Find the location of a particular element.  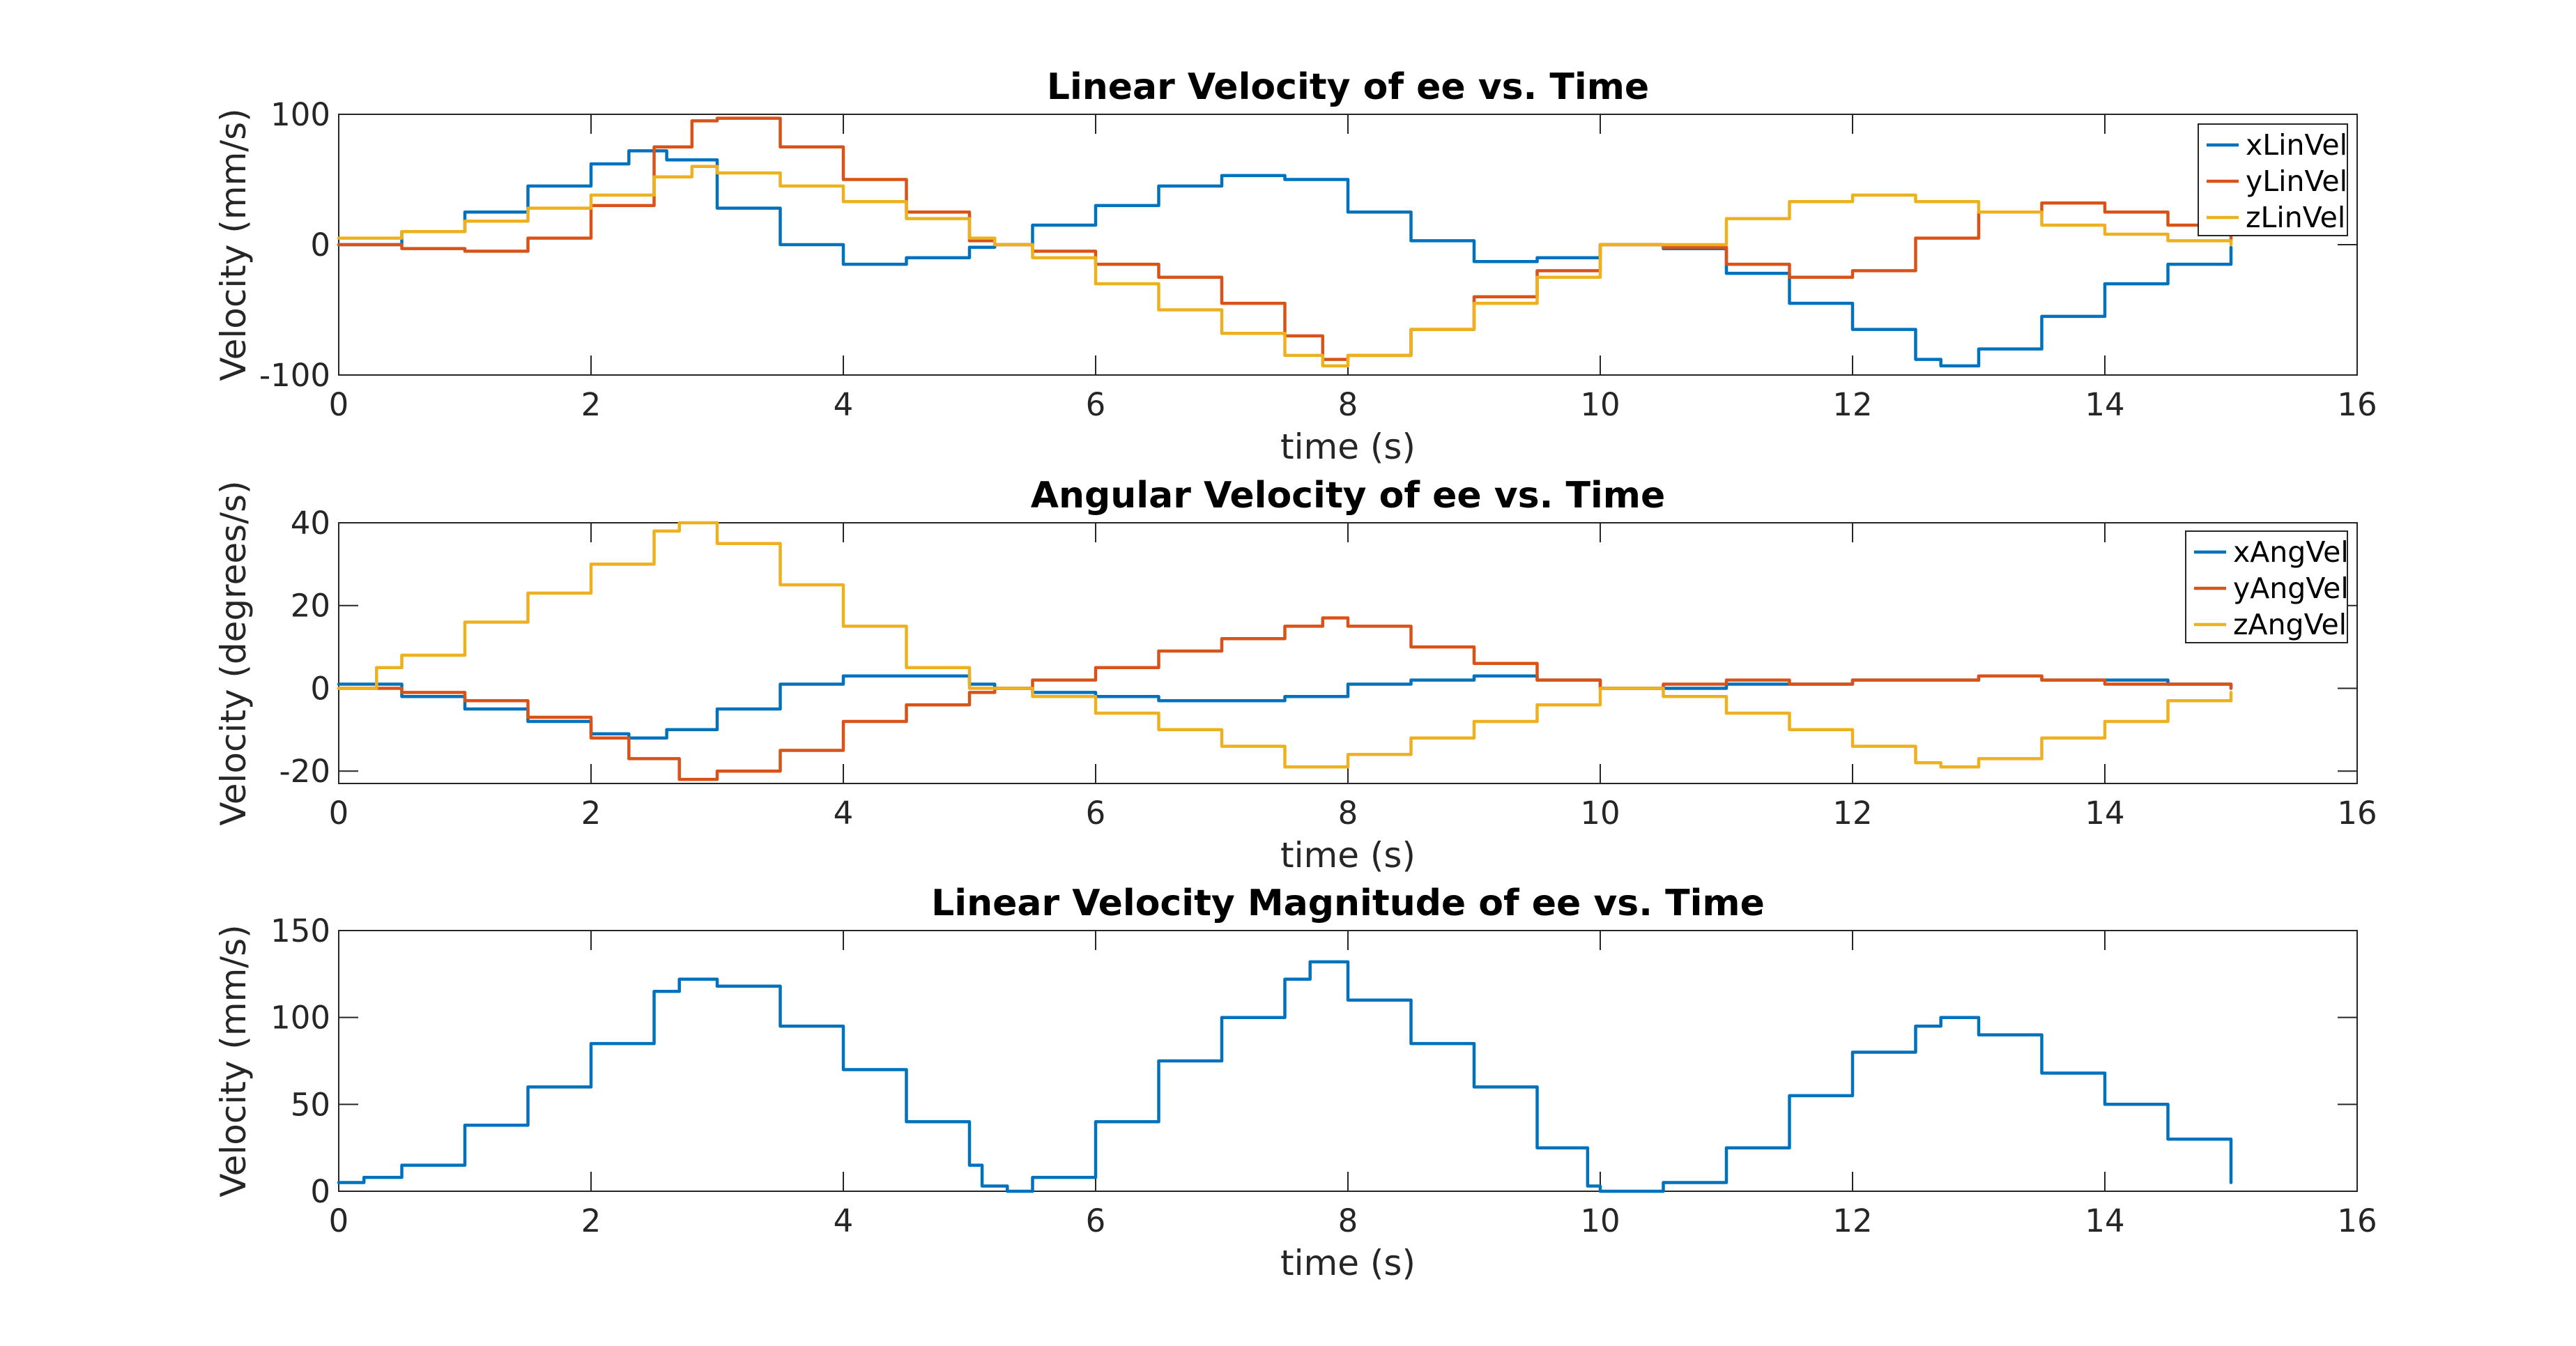

series-line-zangvel is located at coordinates (1285, 645).